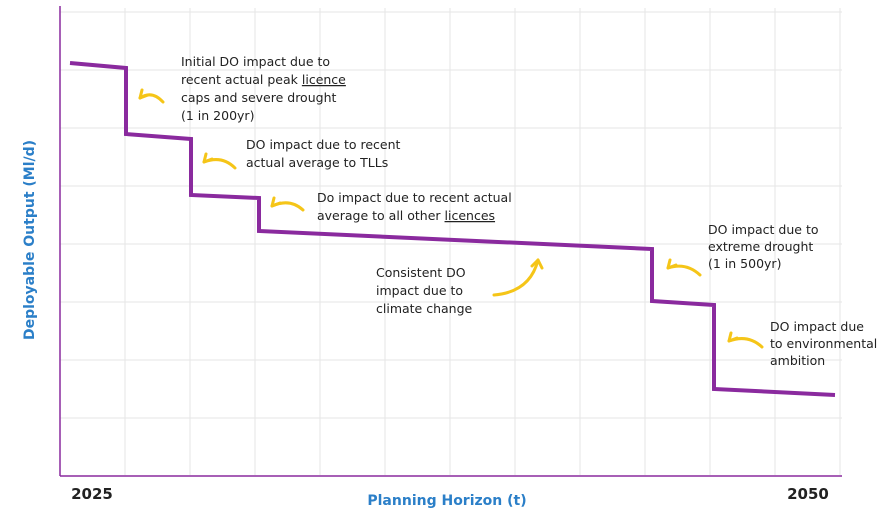 Image resolution: width=894 pixels, height=510 pixels. Describe the element at coordinates (808, 494) in the screenshot. I see `x-label: 2050` at that location.